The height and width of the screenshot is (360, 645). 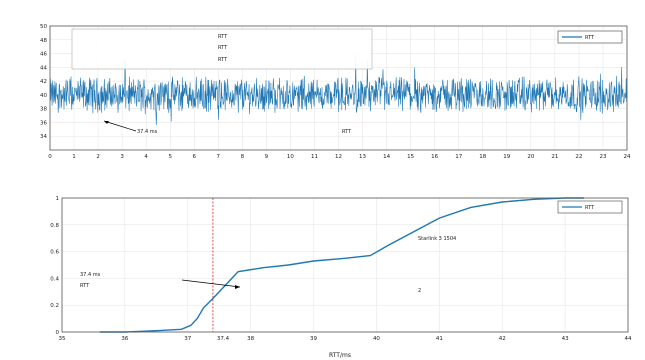 I want to click on top-annotation-text: 37.4 ms, so click(x=147, y=132).